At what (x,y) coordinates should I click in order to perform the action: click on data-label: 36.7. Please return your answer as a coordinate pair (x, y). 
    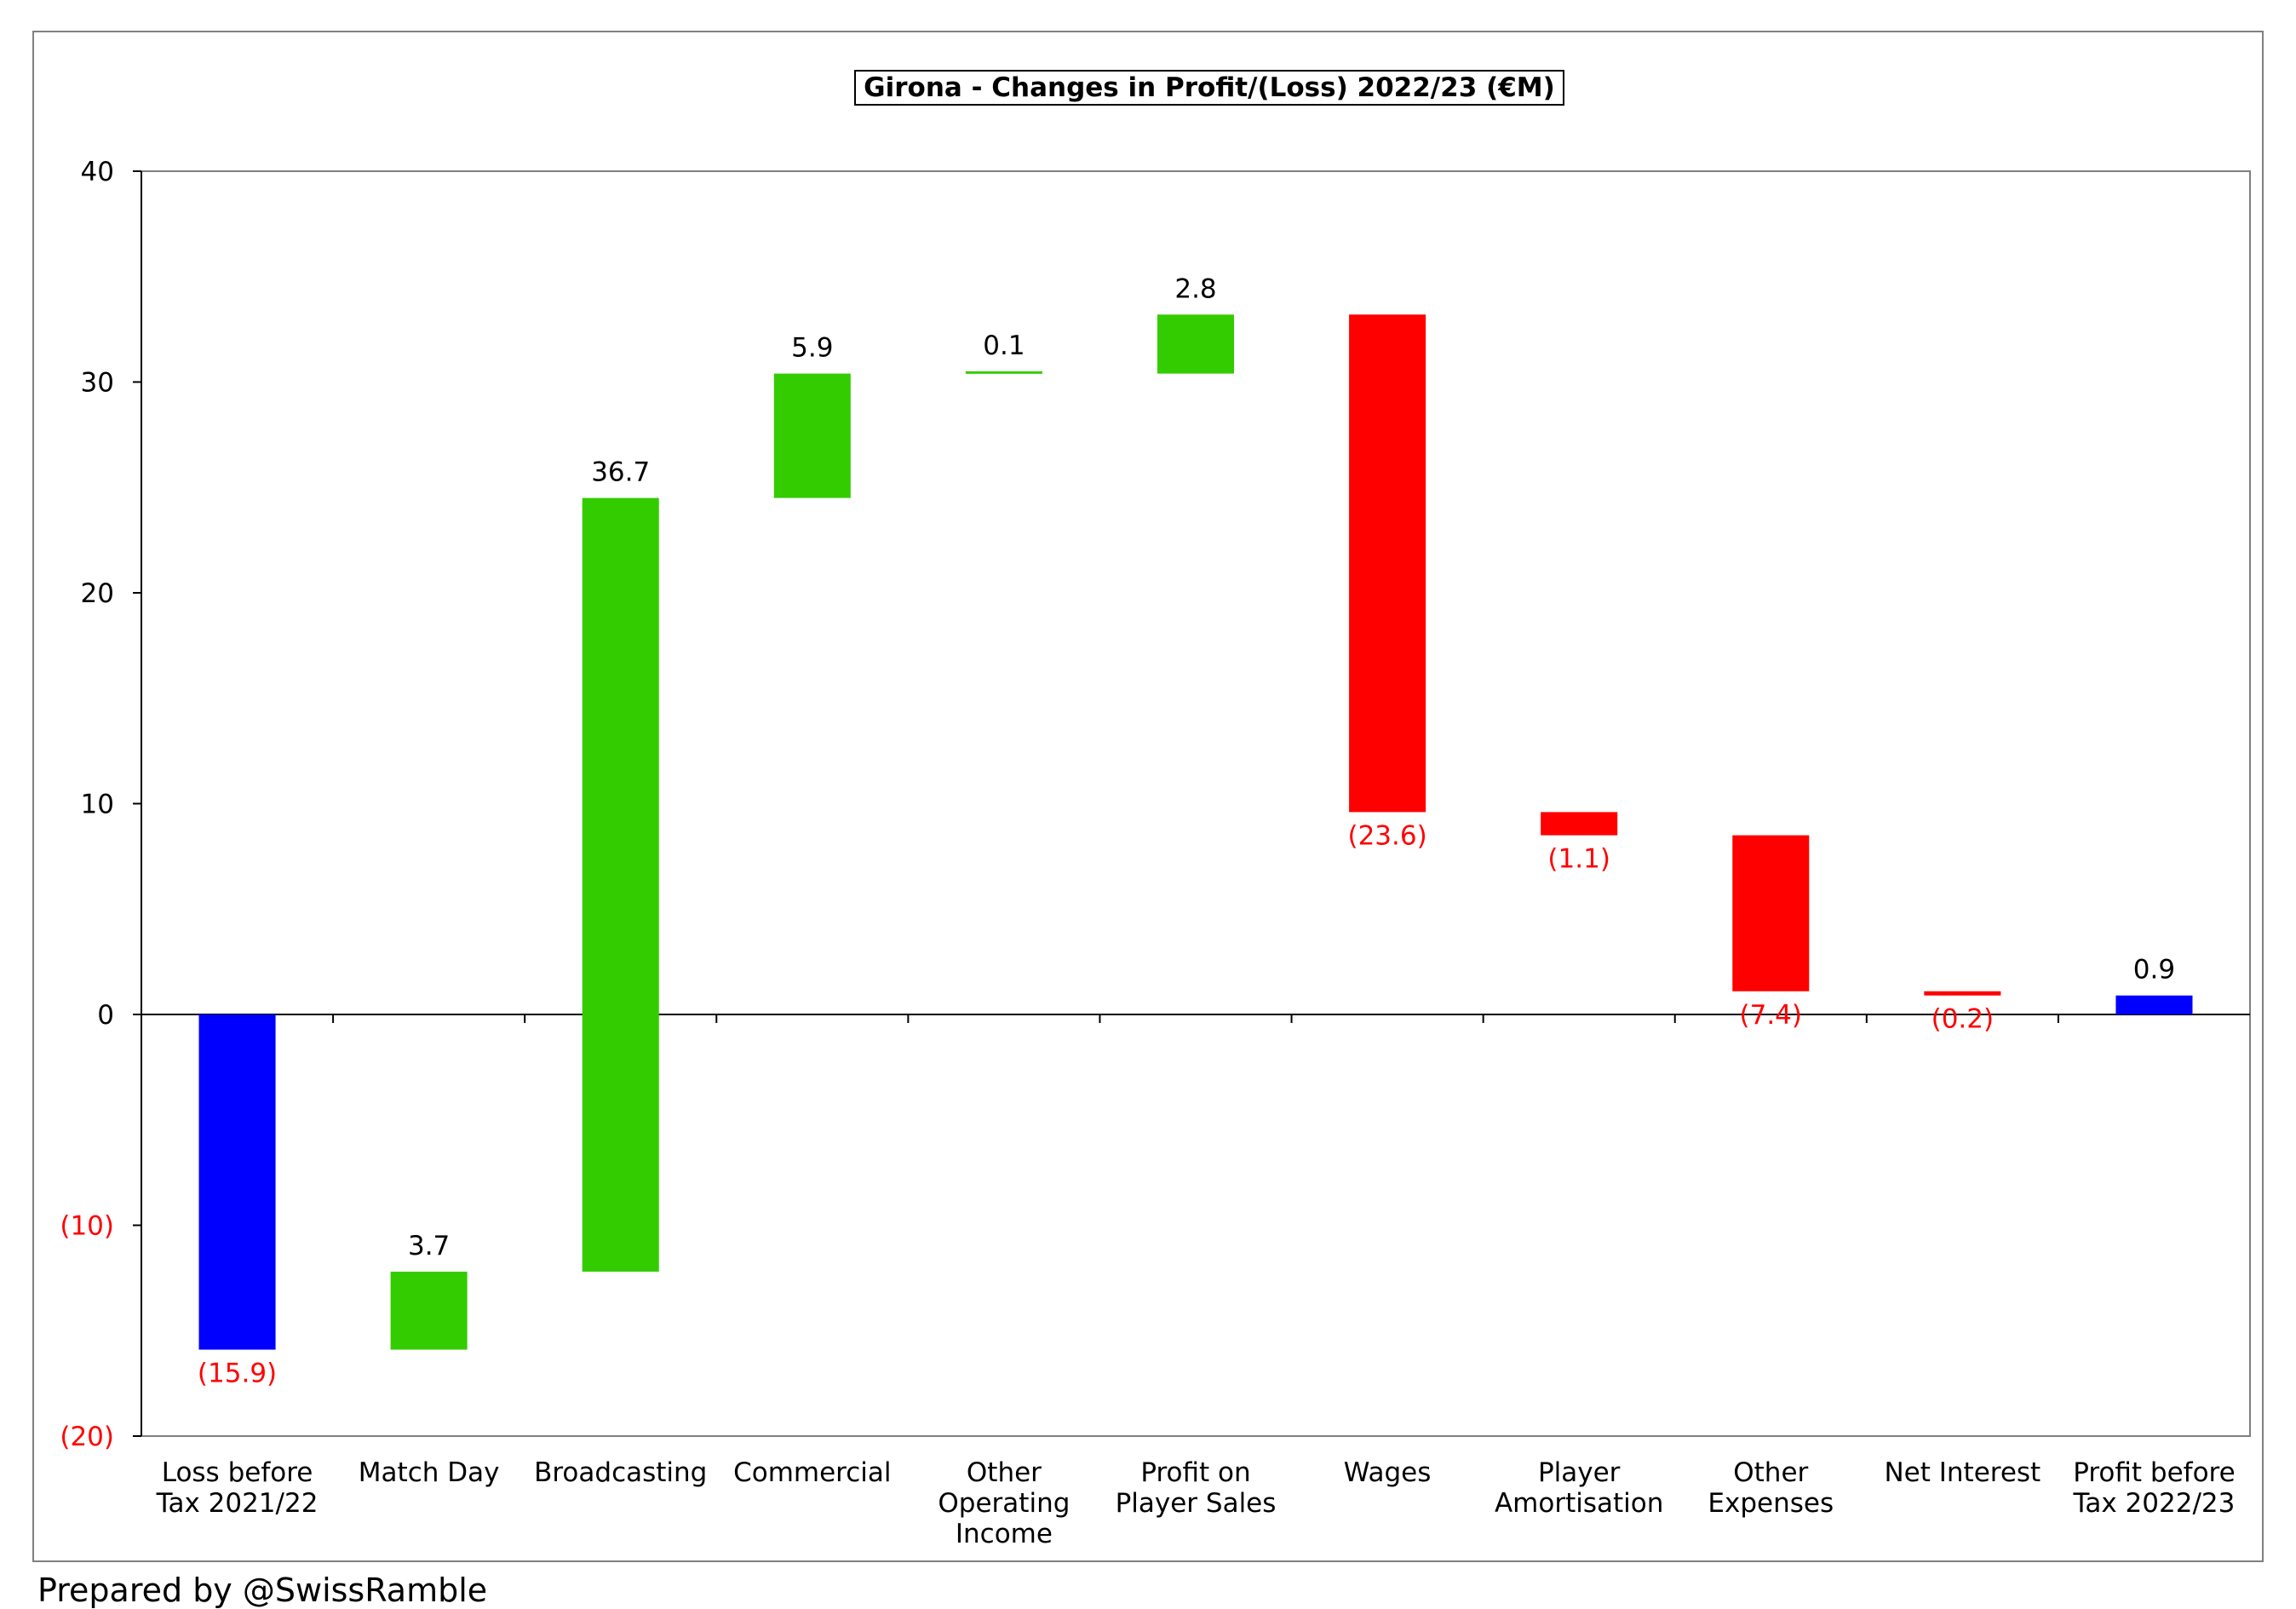
    Looking at the image, I should click on (620, 472).